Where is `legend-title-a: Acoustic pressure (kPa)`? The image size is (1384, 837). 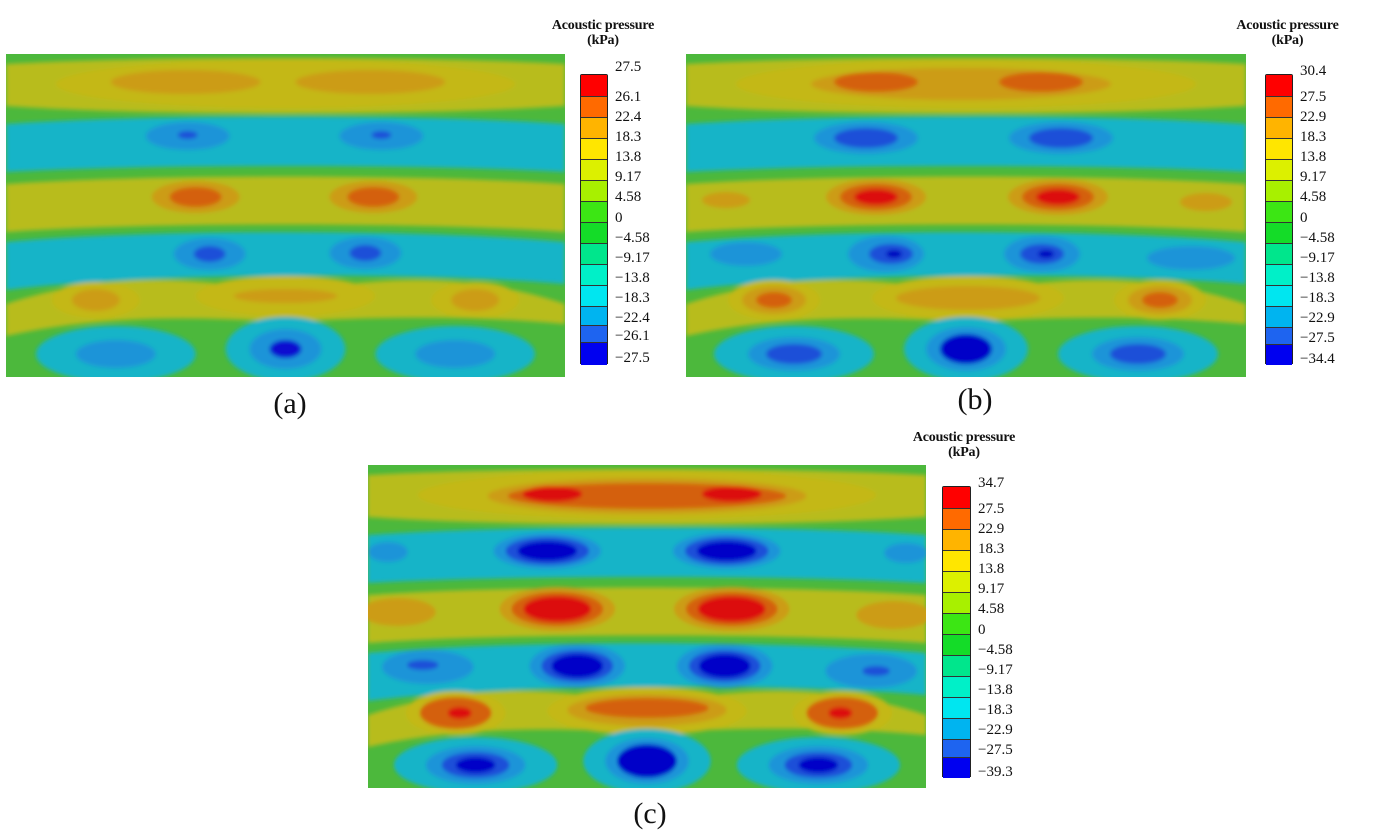
legend-title-a: Acoustic pressure (kPa) is located at coordinates (603, 33).